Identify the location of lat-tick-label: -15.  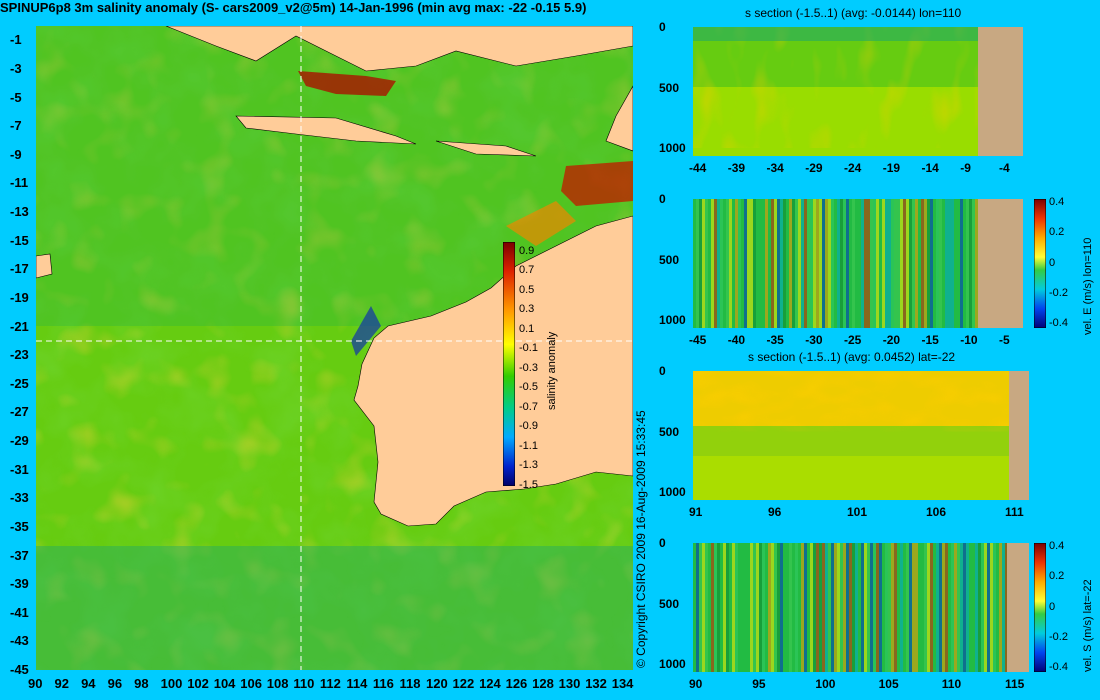
(19, 240).